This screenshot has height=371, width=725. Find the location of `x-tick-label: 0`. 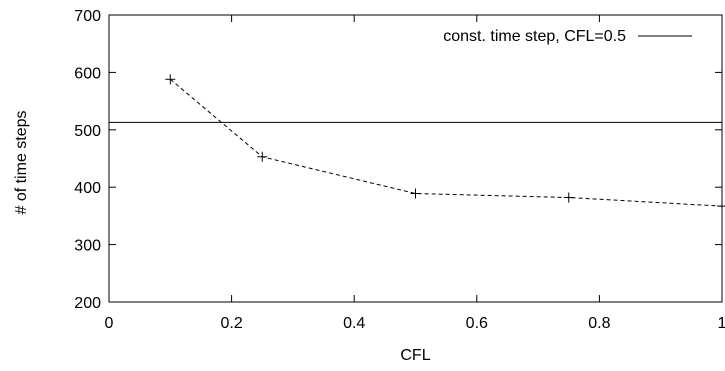

x-tick-label: 0 is located at coordinates (109, 323).